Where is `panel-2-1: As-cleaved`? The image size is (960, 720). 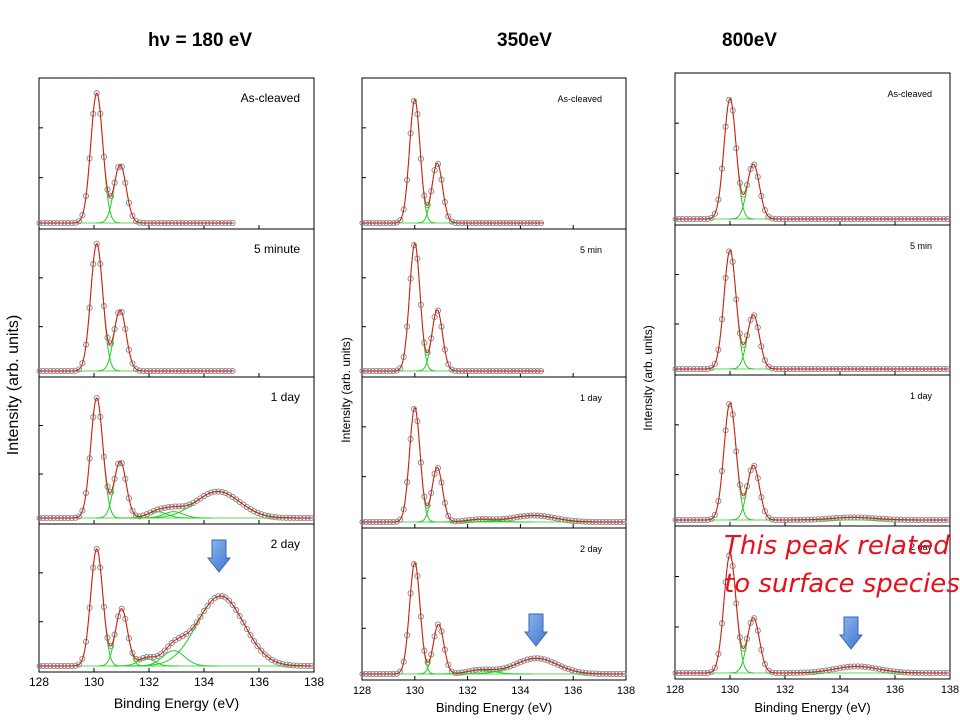 panel-2-1: As-cleaved is located at coordinates (493, 153).